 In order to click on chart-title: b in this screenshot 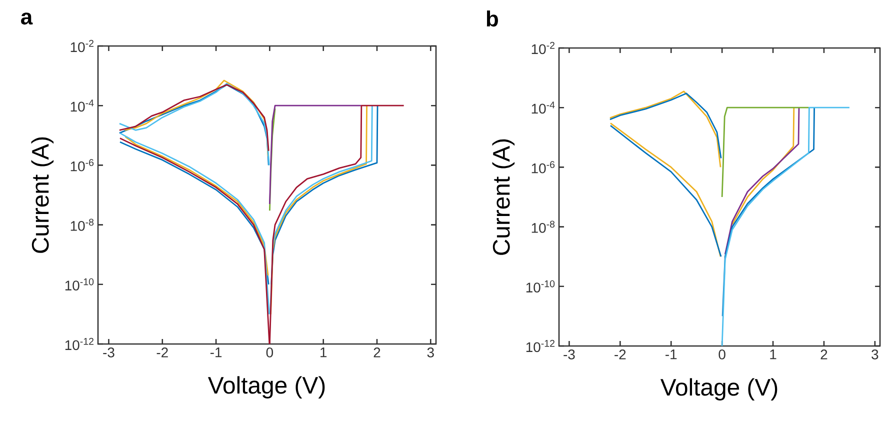, I will do `click(492, 18)`.